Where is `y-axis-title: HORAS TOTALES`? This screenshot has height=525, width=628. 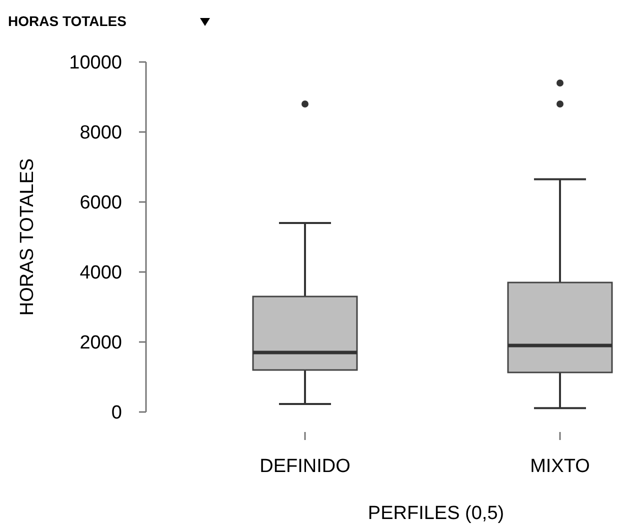
y-axis-title: HORAS TOTALES is located at coordinates (27, 237).